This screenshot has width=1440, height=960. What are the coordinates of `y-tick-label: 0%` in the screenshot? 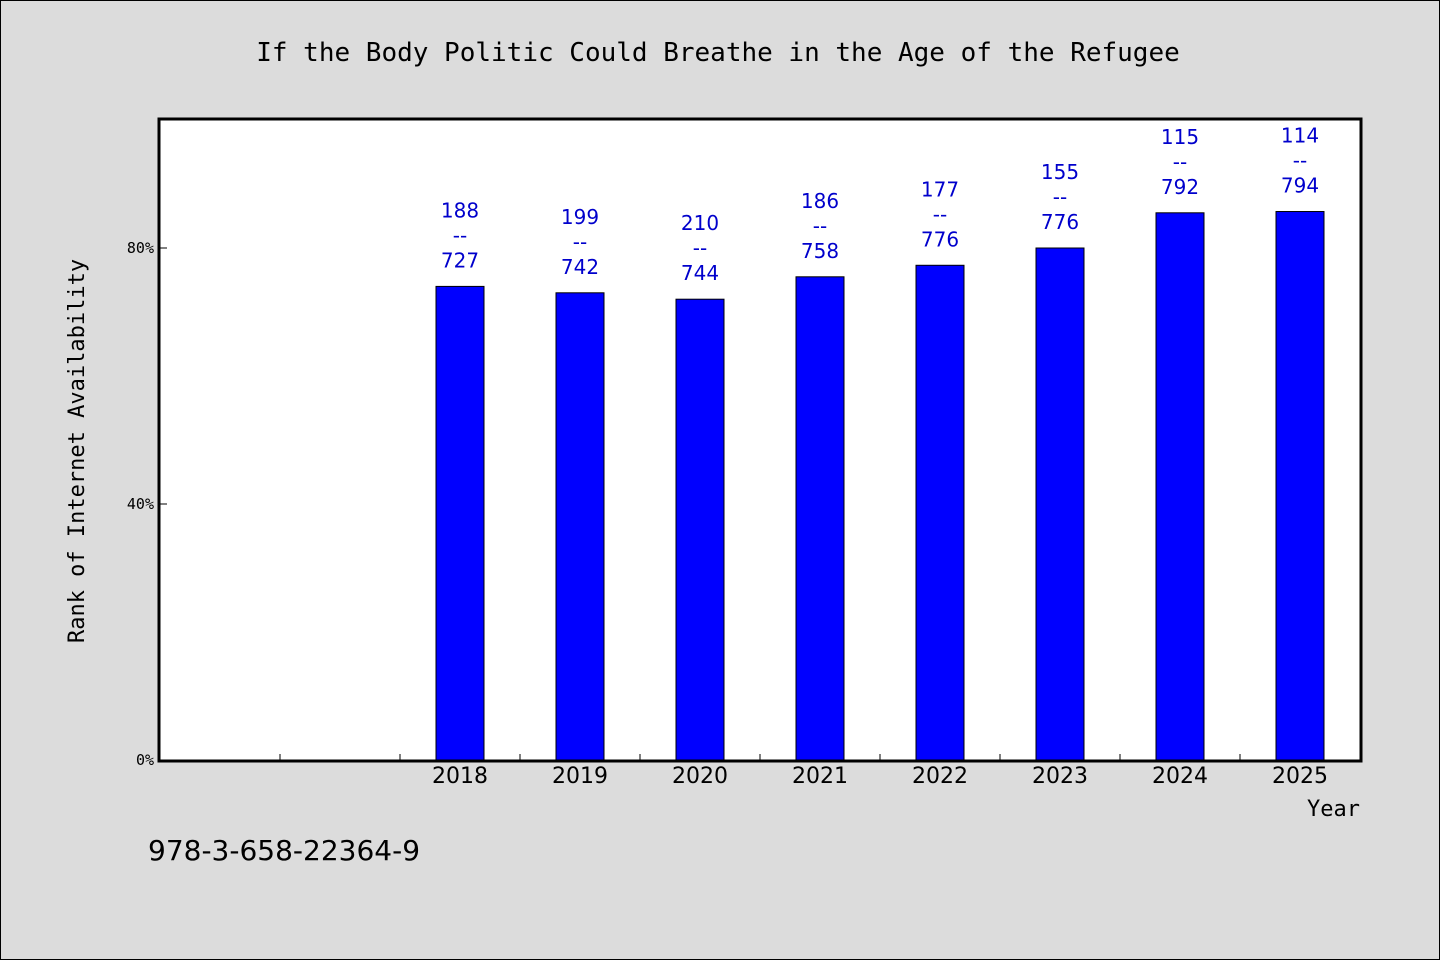 It's located at (145, 760).